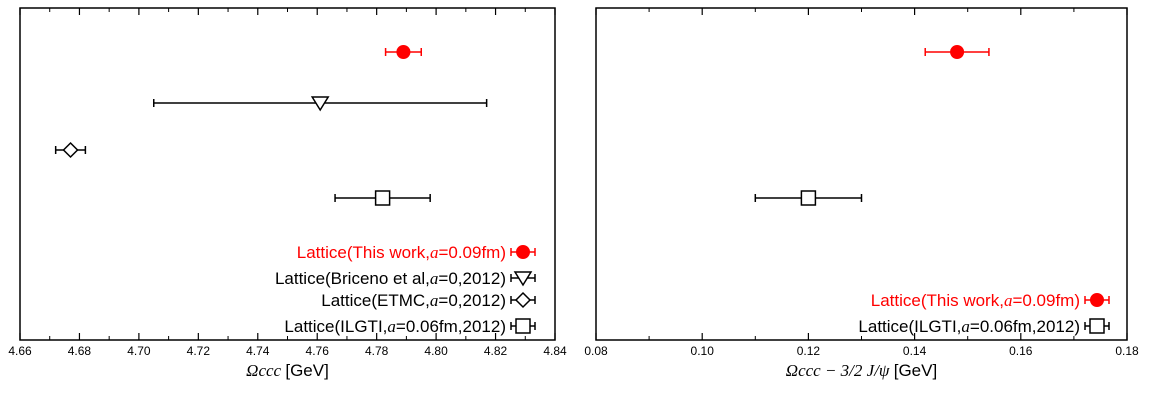 This screenshot has width=1150, height=399. What do you see at coordinates (555, 351) in the screenshot?
I see `x-tick-label: 4.84` at bounding box center [555, 351].